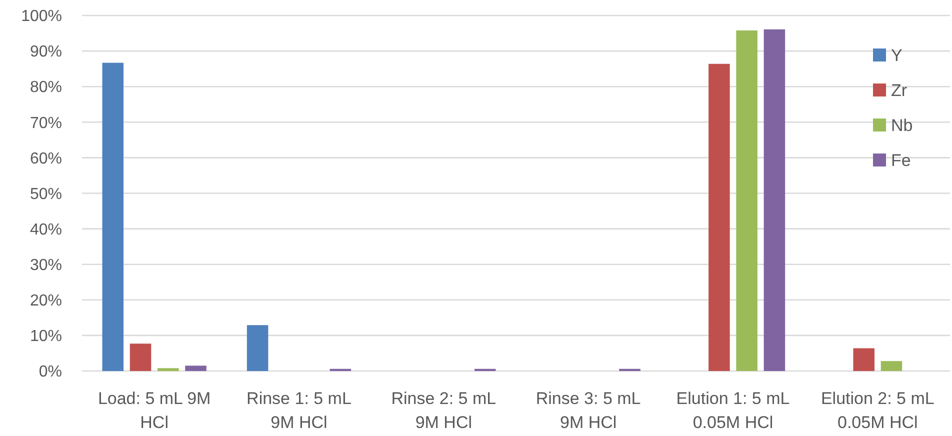 This screenshot has width=952, height=436. Describe the element at coordinates (154, 410) in the screenshot. I see `x-tick-label: Load: 5 mL 9M HCl` at that location.